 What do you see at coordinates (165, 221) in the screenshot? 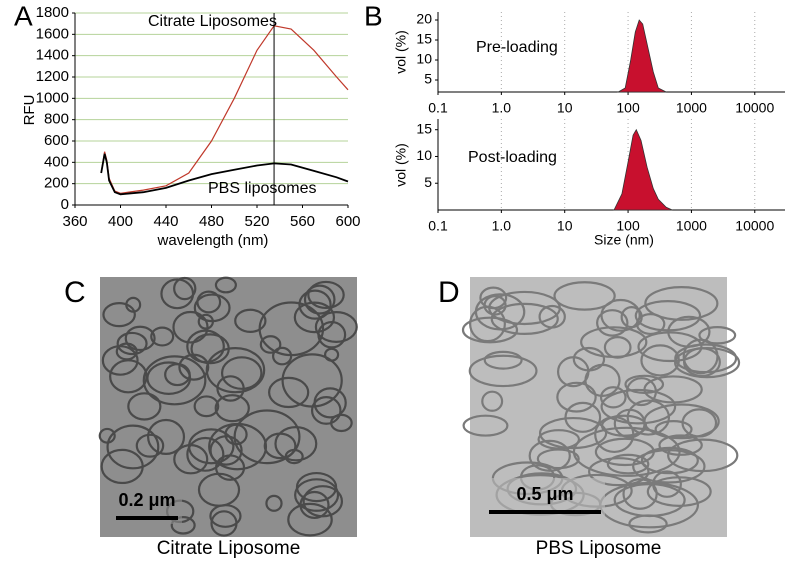
I see `x-tick-label: 440` at bounding box center [165, 221].